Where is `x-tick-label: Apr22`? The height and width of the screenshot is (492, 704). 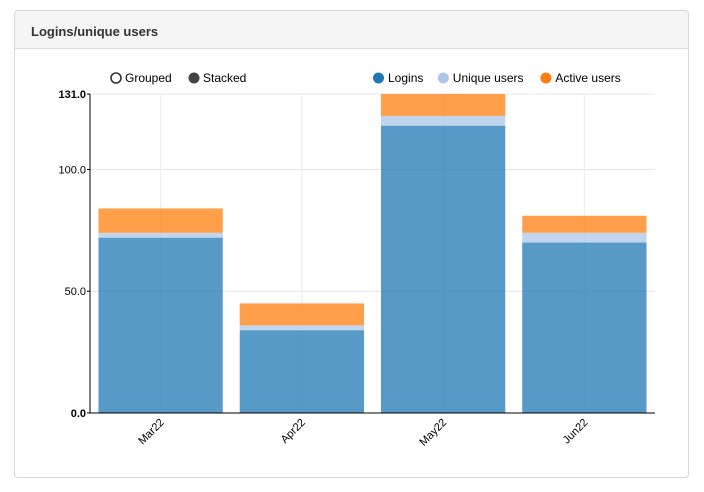
x-tick-label: Apr22 is located at coordinates (293, 431).